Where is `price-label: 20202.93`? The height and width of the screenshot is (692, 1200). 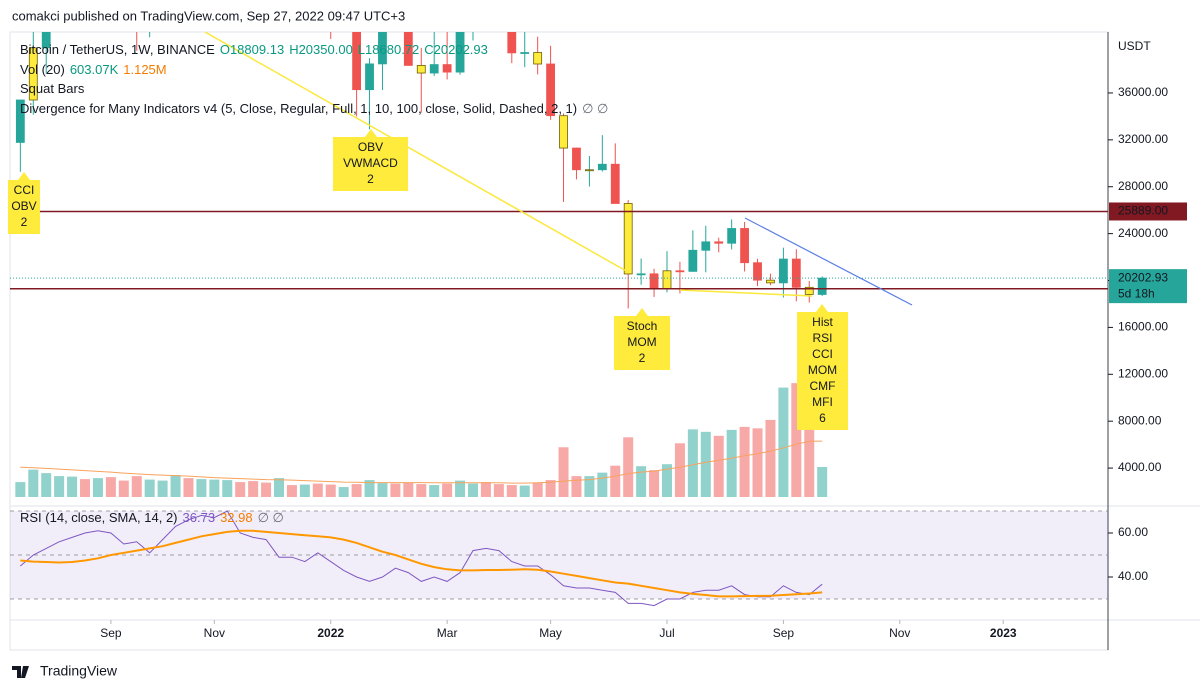 price-label: 20202.93 is located at coordinates (1143, 277).